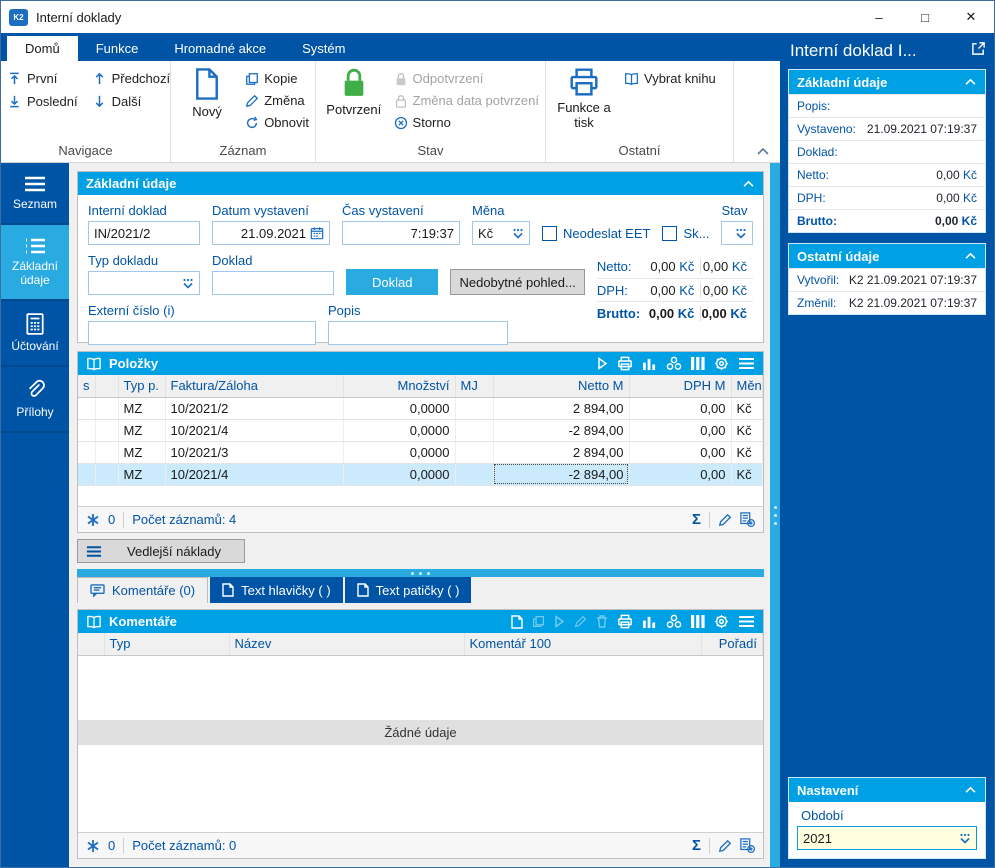  Describe the element at coordinates (207, 92) in the screenshot. I see `new-button: Nový` at that location.